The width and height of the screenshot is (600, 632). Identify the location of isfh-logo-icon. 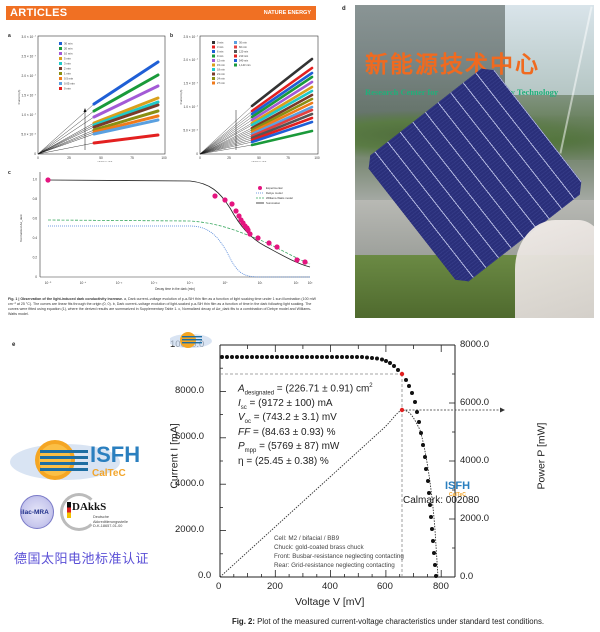
(65, 460).